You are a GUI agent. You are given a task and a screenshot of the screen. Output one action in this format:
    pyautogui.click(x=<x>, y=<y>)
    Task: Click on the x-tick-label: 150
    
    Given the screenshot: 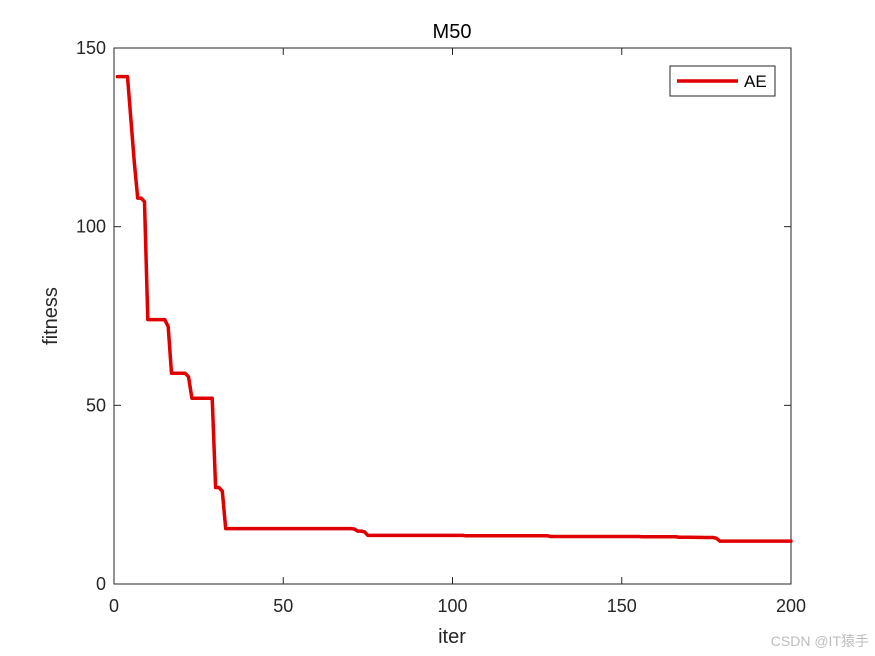 What is the action you would take?
    pyautogui.click(x=622, y=606)
    